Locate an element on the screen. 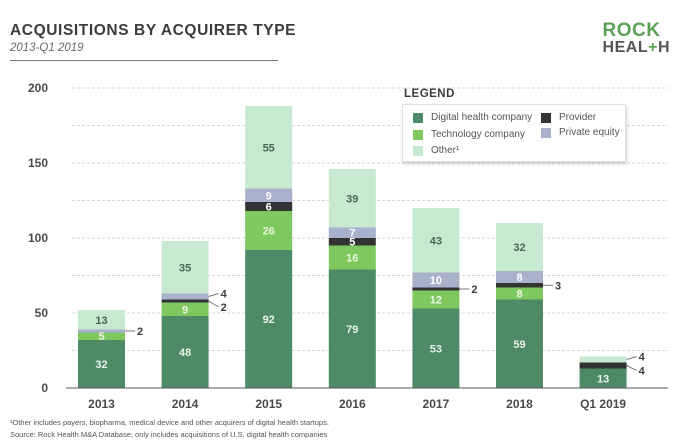 This screenshot has height=446, width=684. logo-line-2b: H is located at coordinates (663, 48).